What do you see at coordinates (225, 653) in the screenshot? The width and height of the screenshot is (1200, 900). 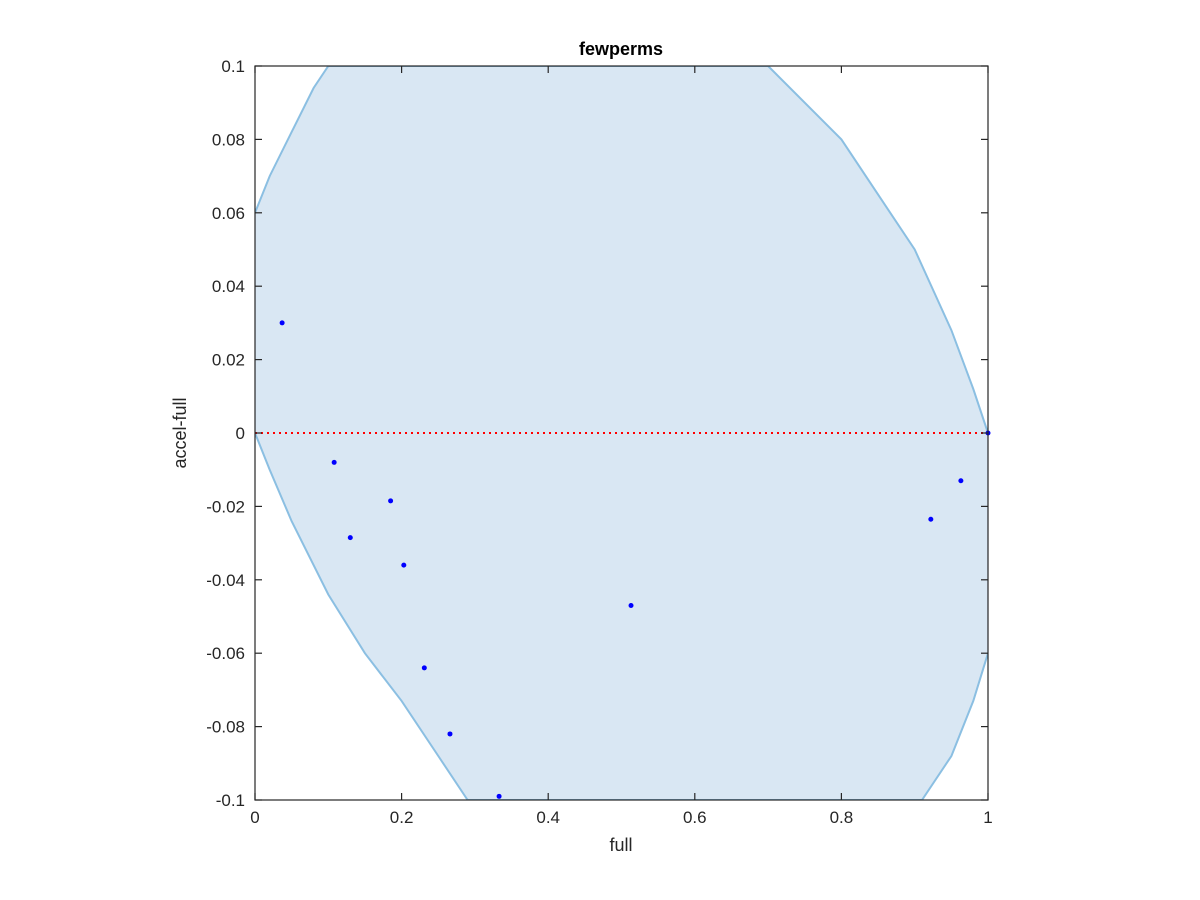 I see `y-tick-label: -0.06` at bounding box center [225, 653].